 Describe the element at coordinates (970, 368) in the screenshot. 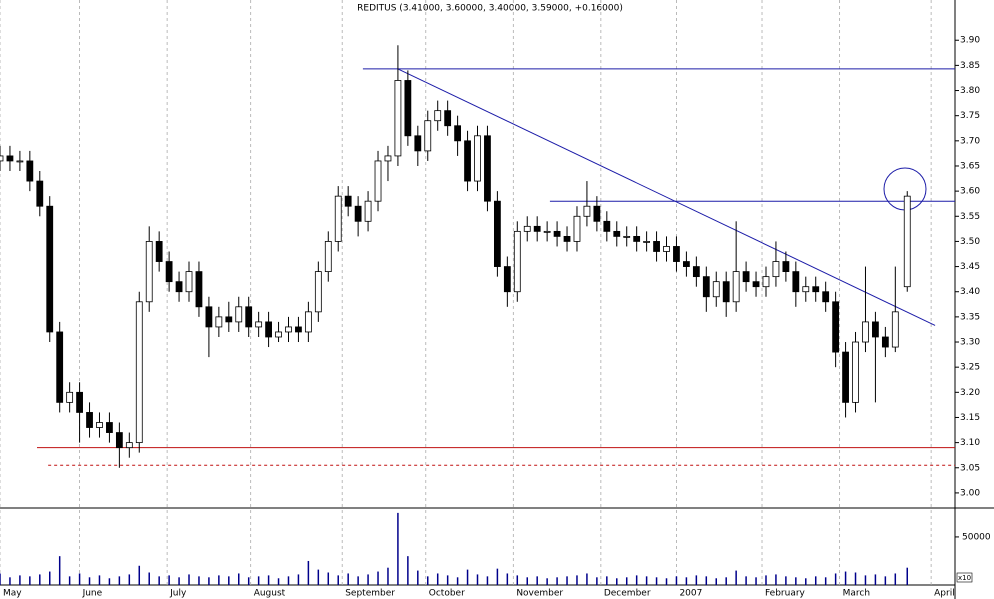

I see `y-tick-label: 3.25` at that location.